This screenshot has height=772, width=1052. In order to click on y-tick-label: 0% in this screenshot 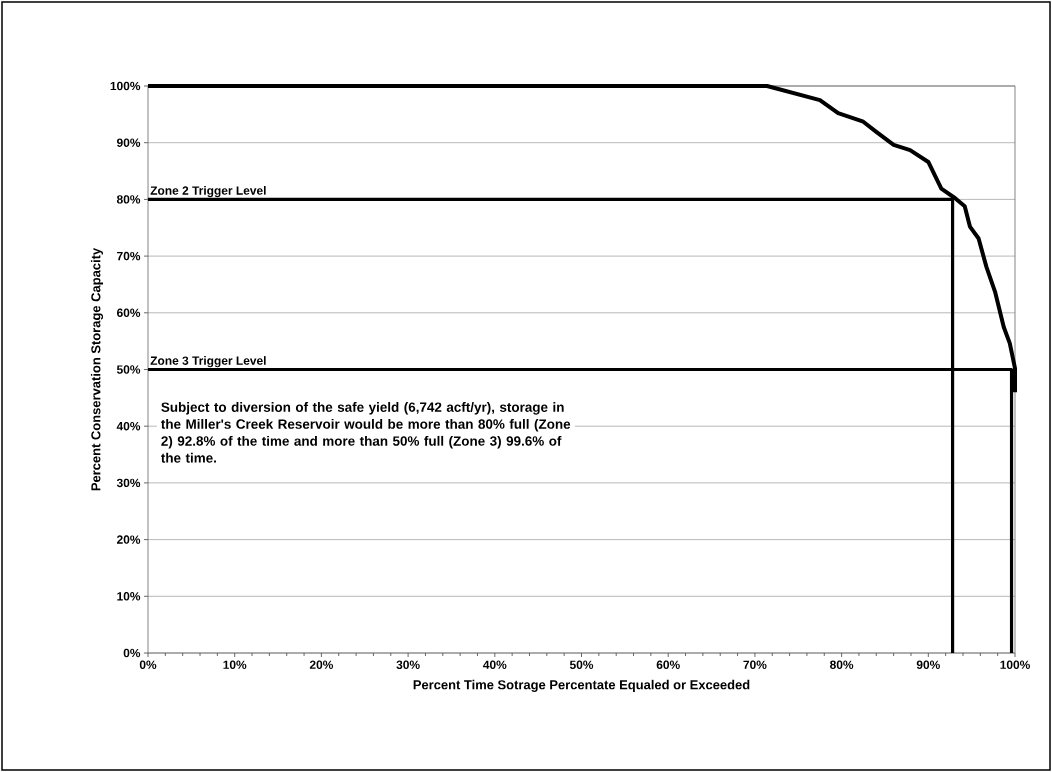, I will do `click(132, 653)`.